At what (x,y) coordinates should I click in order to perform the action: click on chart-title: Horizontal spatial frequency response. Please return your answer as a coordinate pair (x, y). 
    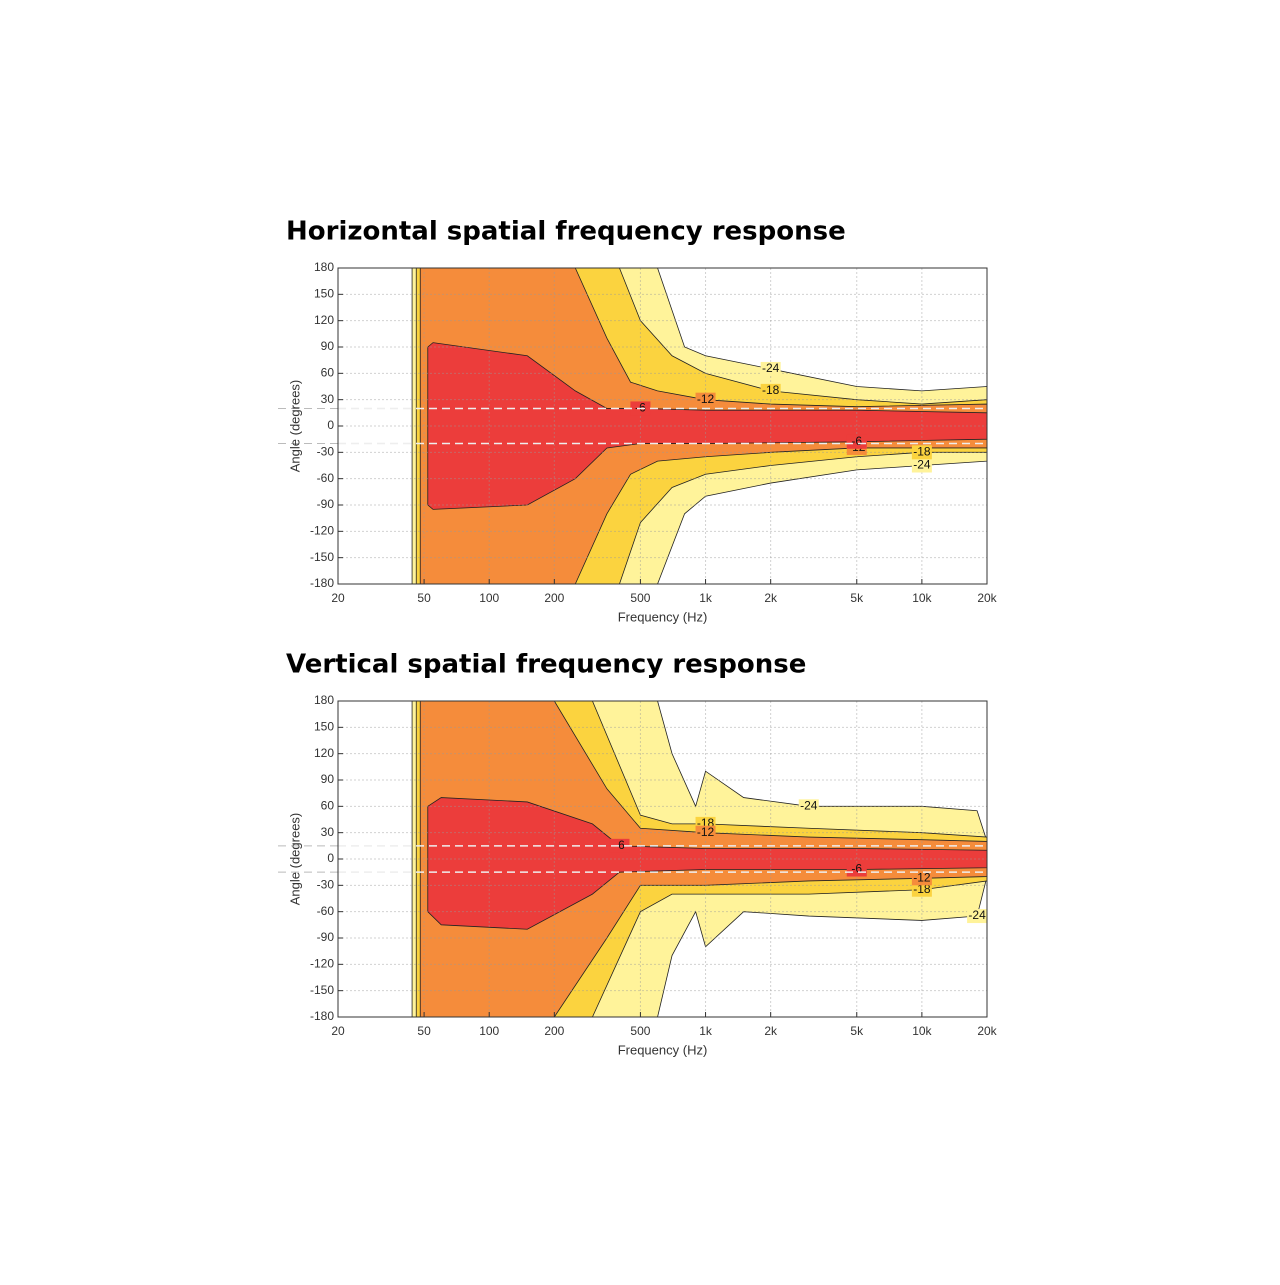
    Looking at the image, I should click on (566, 232).